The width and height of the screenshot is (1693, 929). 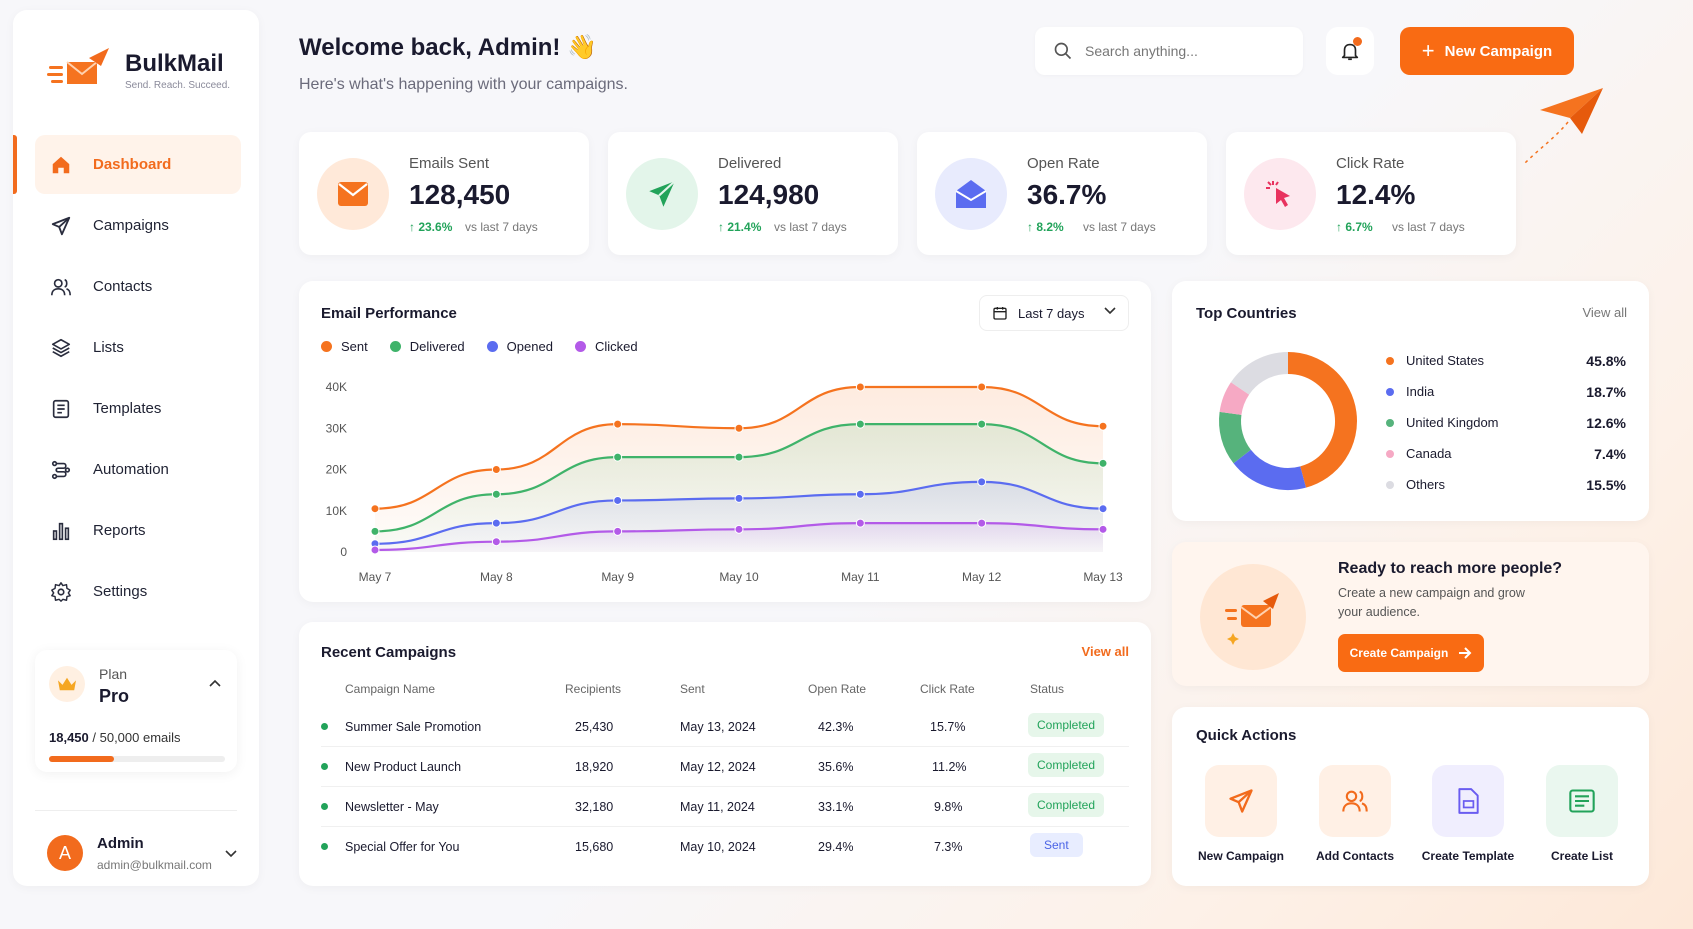 What do you see at coordinates (136, 225) in the screenshot?
I see `sidebar-item-campaigns: Campaigns` at bounding box center [136, 225].